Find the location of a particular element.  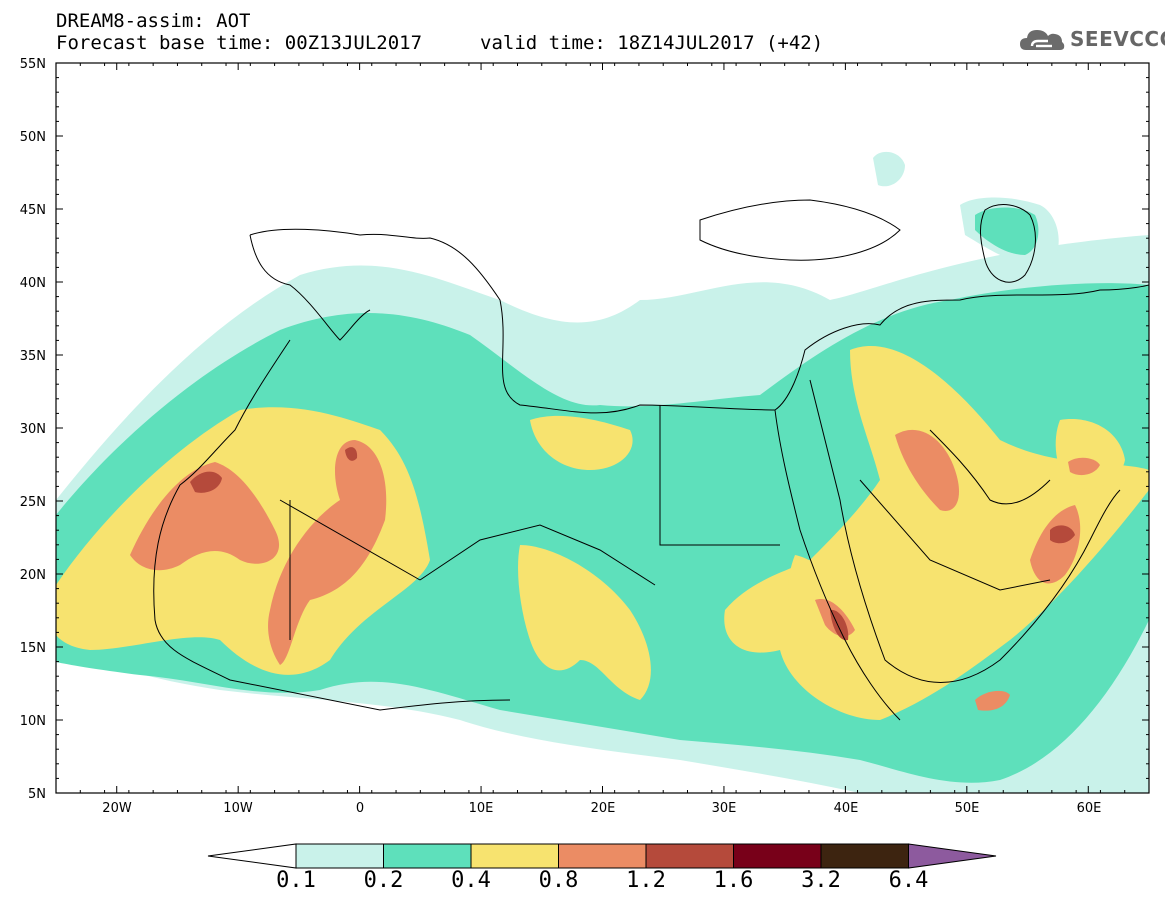

aot-band-1-2-mali is located at coordinates (351, 454).